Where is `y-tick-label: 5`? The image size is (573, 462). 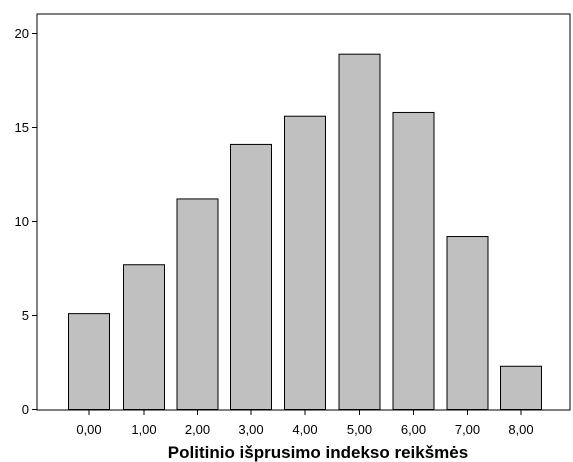
y-tick-label: 5 is located at coordinates (25, 315).